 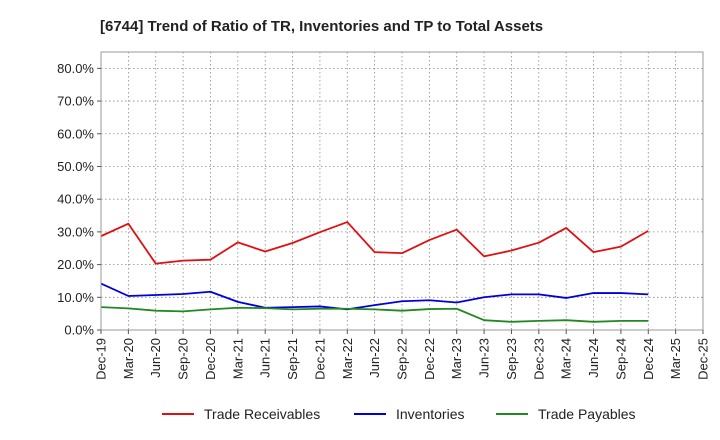 I want to click on x-tick-label: Dec-20, so click(x=210, y=359).